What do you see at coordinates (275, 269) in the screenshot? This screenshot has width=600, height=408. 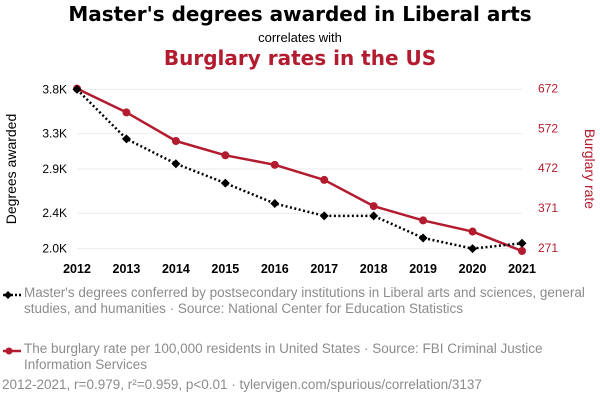 I see `x-tick-label: 2016` at bounding box center [275, 269].